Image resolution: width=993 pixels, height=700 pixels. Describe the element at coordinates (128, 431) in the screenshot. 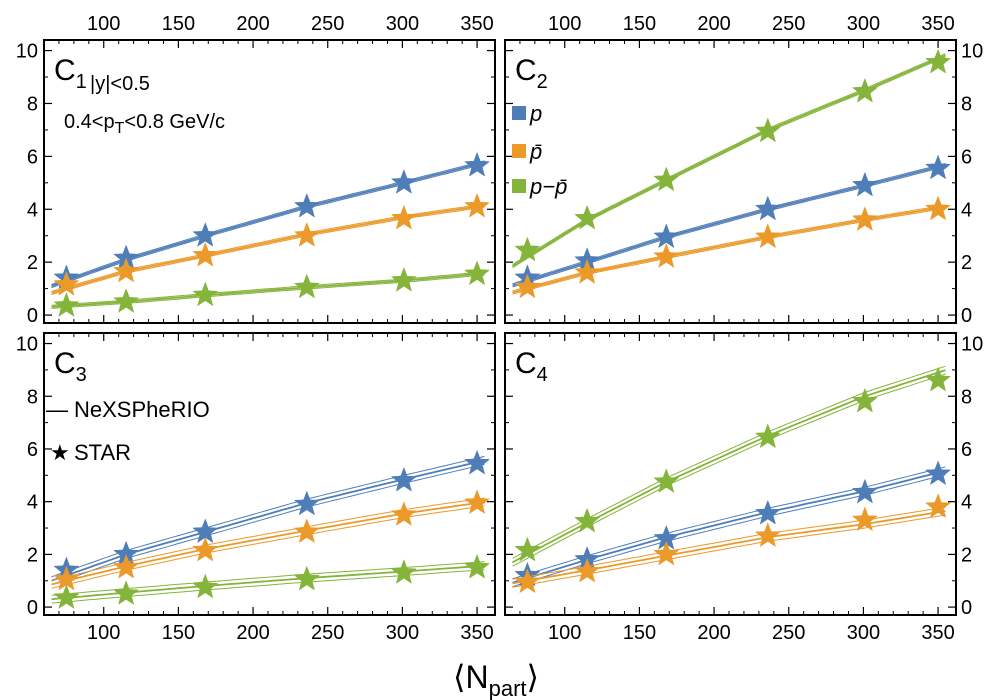

I see `marker-legend: — NeXSPheRIO ★ STAR` at that location.